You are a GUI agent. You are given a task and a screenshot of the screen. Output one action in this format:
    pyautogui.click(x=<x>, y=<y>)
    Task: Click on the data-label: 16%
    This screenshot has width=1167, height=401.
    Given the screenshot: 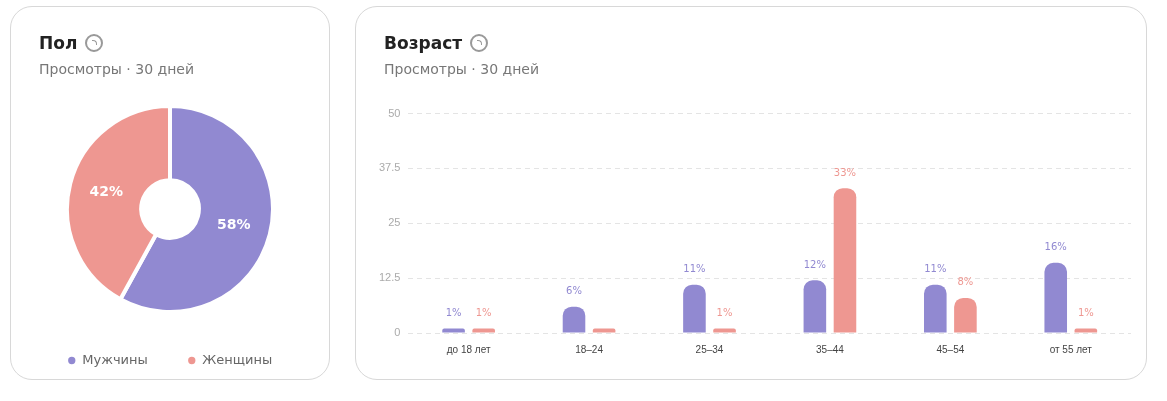 What is the action you would take?
    pyautogui.click(x=1055, y=247)
    